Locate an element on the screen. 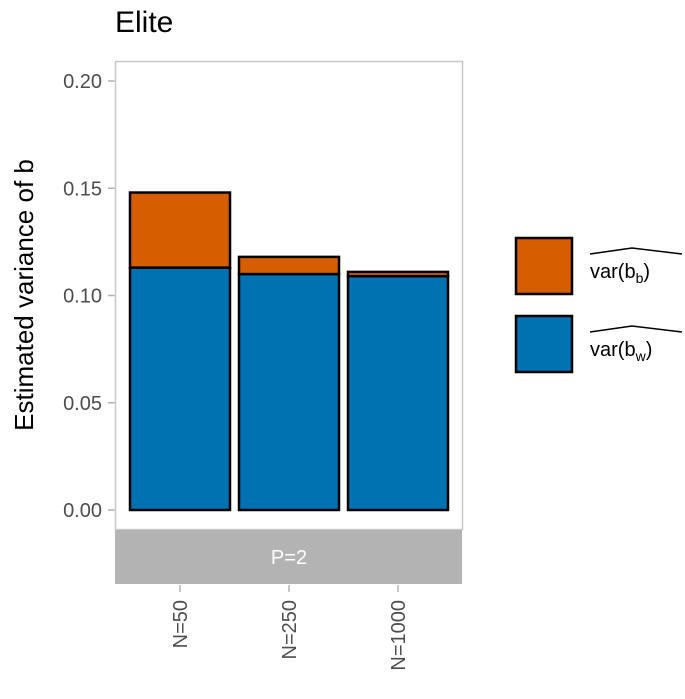  facet-strip is located at coordinates (288, 557).